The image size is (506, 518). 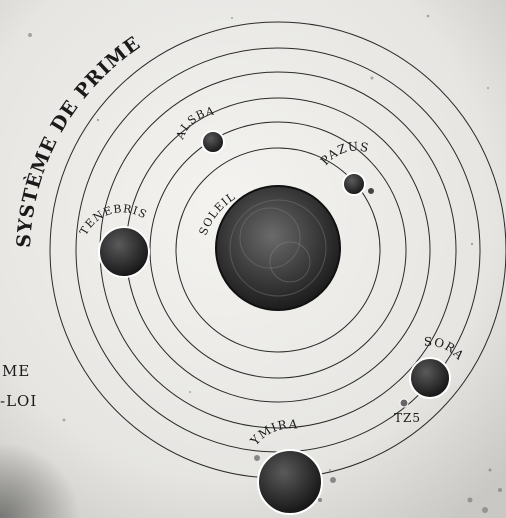 What do you see at coordinates (100, 424) in the screenshot?
I see `corner-shadow` at bounding box center [100, 424].